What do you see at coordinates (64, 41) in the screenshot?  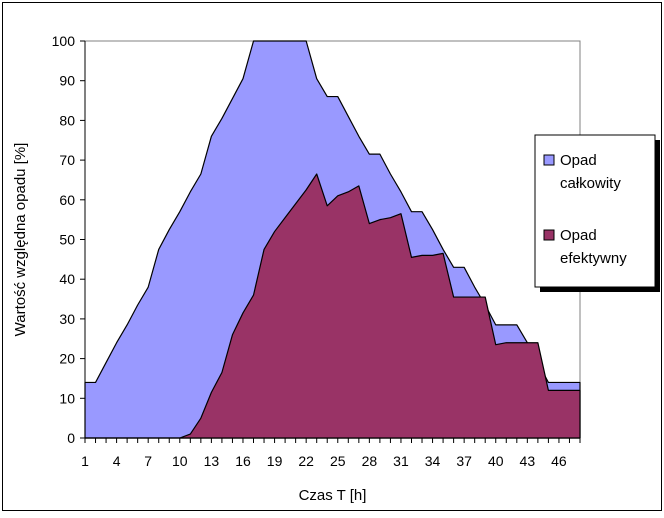 I see `y-tick-label: 100` at bounding box center [64, 41].